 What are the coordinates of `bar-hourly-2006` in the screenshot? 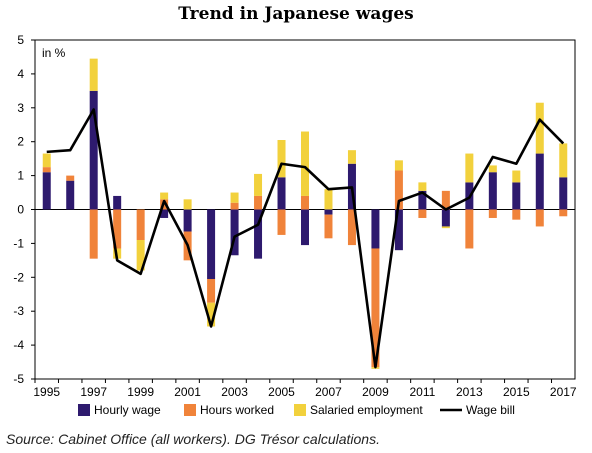 It's located at (305, 227).